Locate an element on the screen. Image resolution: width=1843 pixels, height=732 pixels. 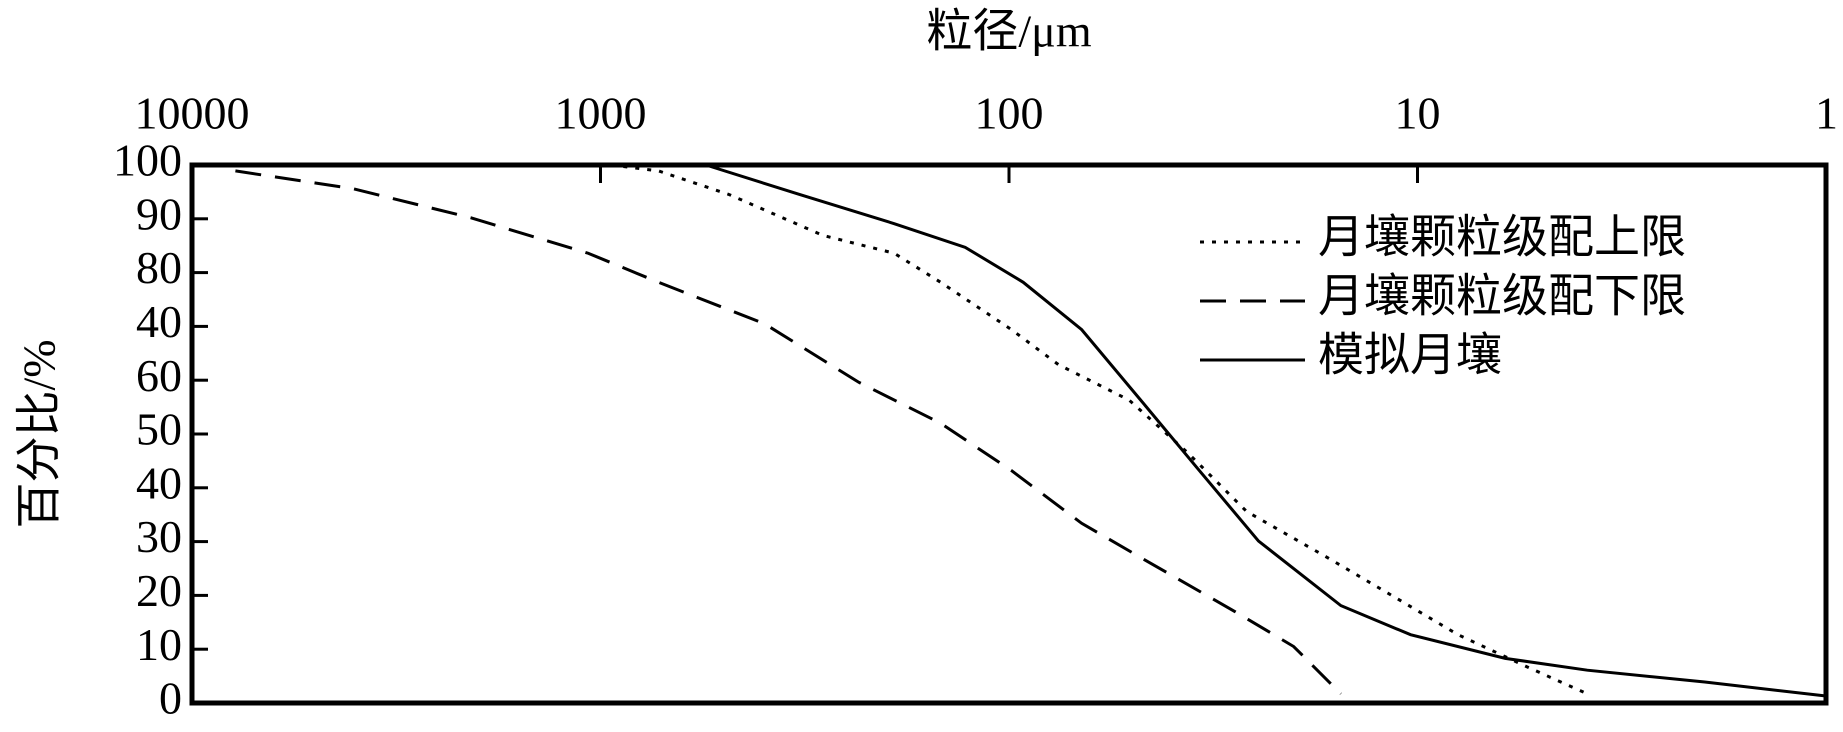
x-tick-label: 1 is located at coordinates (1826, 113).